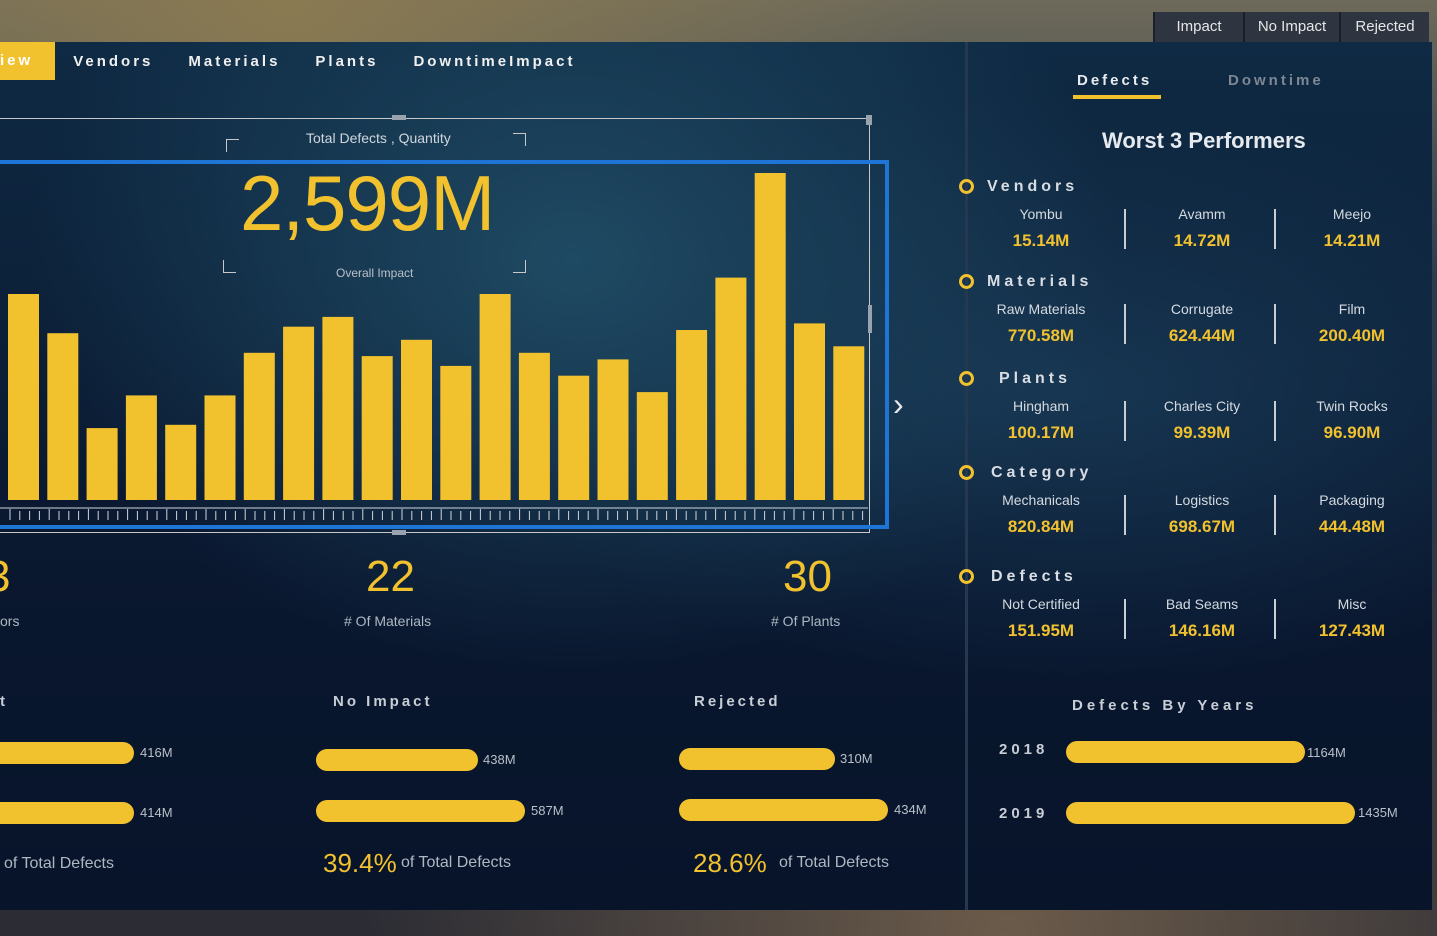 This screenshot has width=1437, height=936. I want to click on performer-value: 15.14M, so click(1041, 240).